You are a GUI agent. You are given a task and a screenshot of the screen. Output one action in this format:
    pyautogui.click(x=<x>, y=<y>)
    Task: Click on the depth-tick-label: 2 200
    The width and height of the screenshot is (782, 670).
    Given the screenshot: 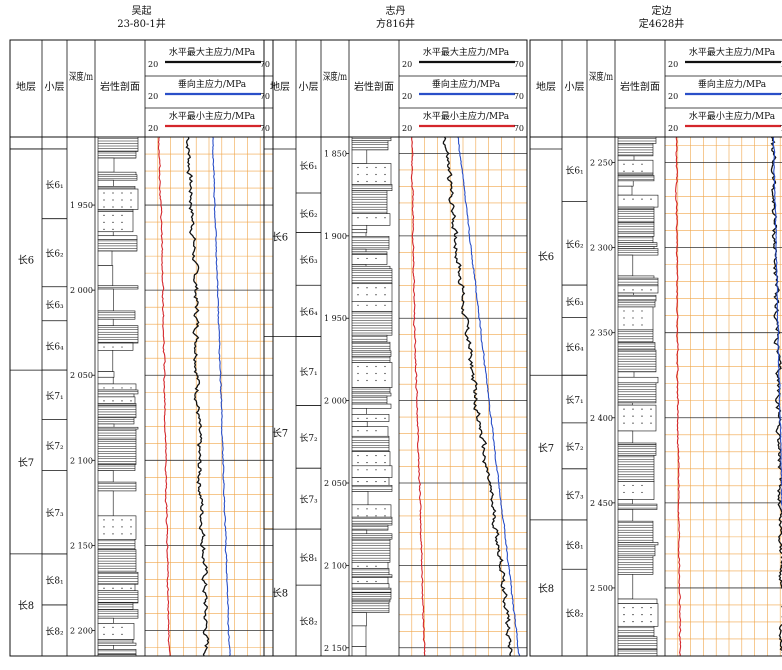 What is the action you would take?
    pyautogui.click(x=81, y=630)
    